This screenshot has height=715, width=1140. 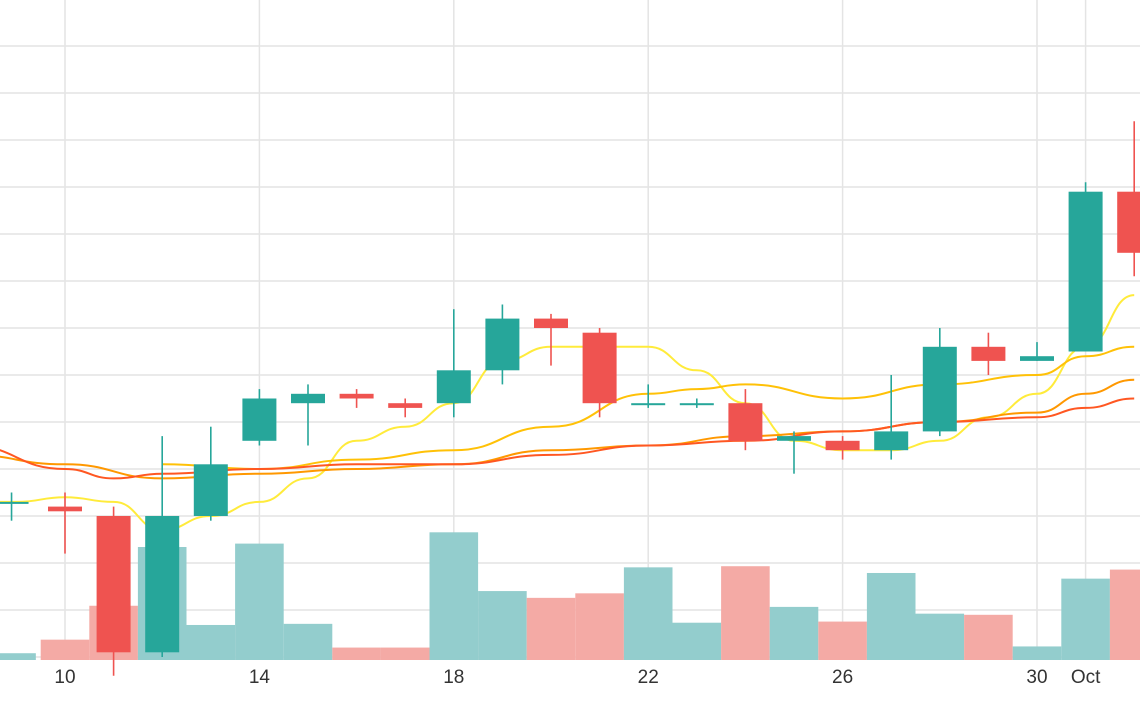 What do you see at coordinates (1086, 677) in the screenshot?
I see `x-tick-label: Oct` at bounding box center [1086, 677].